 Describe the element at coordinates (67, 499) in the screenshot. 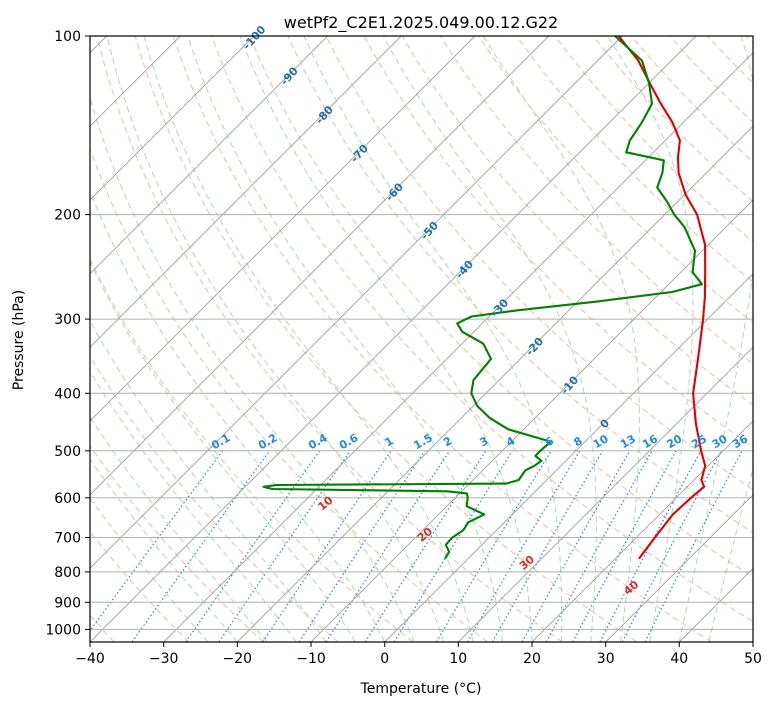

I see `y-tick-label: 600` at that location.